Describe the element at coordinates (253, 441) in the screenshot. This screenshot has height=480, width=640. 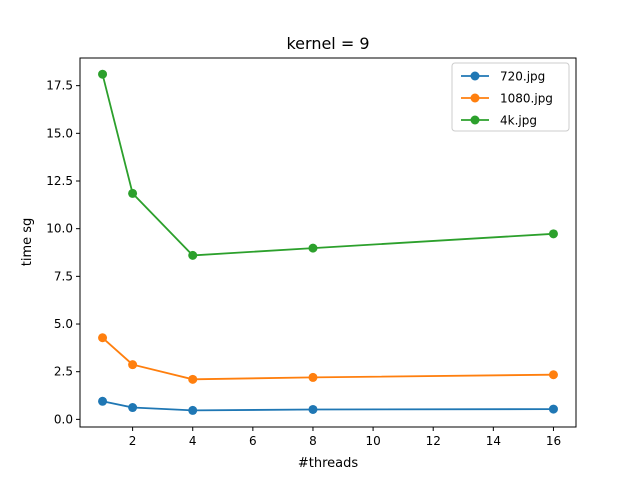
I see `x-tick-label: 6` at that location.